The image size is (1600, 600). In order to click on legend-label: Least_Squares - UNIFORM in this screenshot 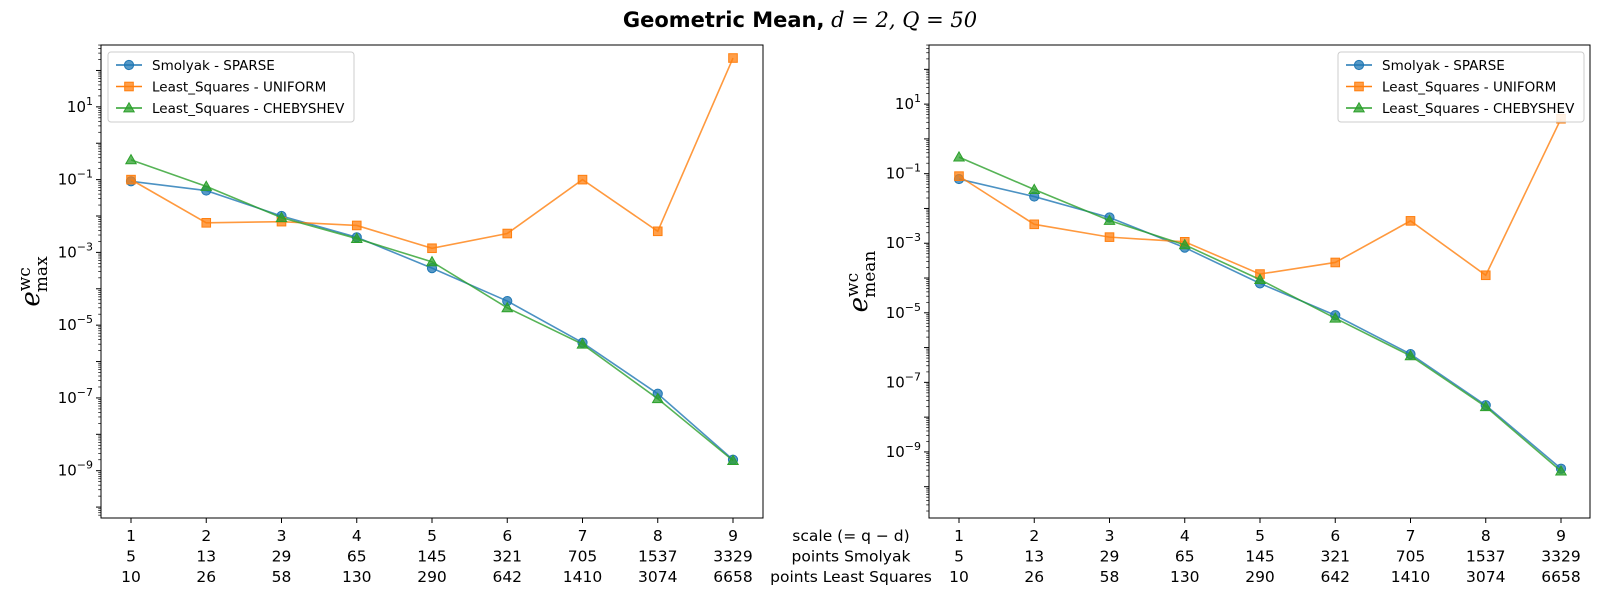, I will do `click(239, 88)`.